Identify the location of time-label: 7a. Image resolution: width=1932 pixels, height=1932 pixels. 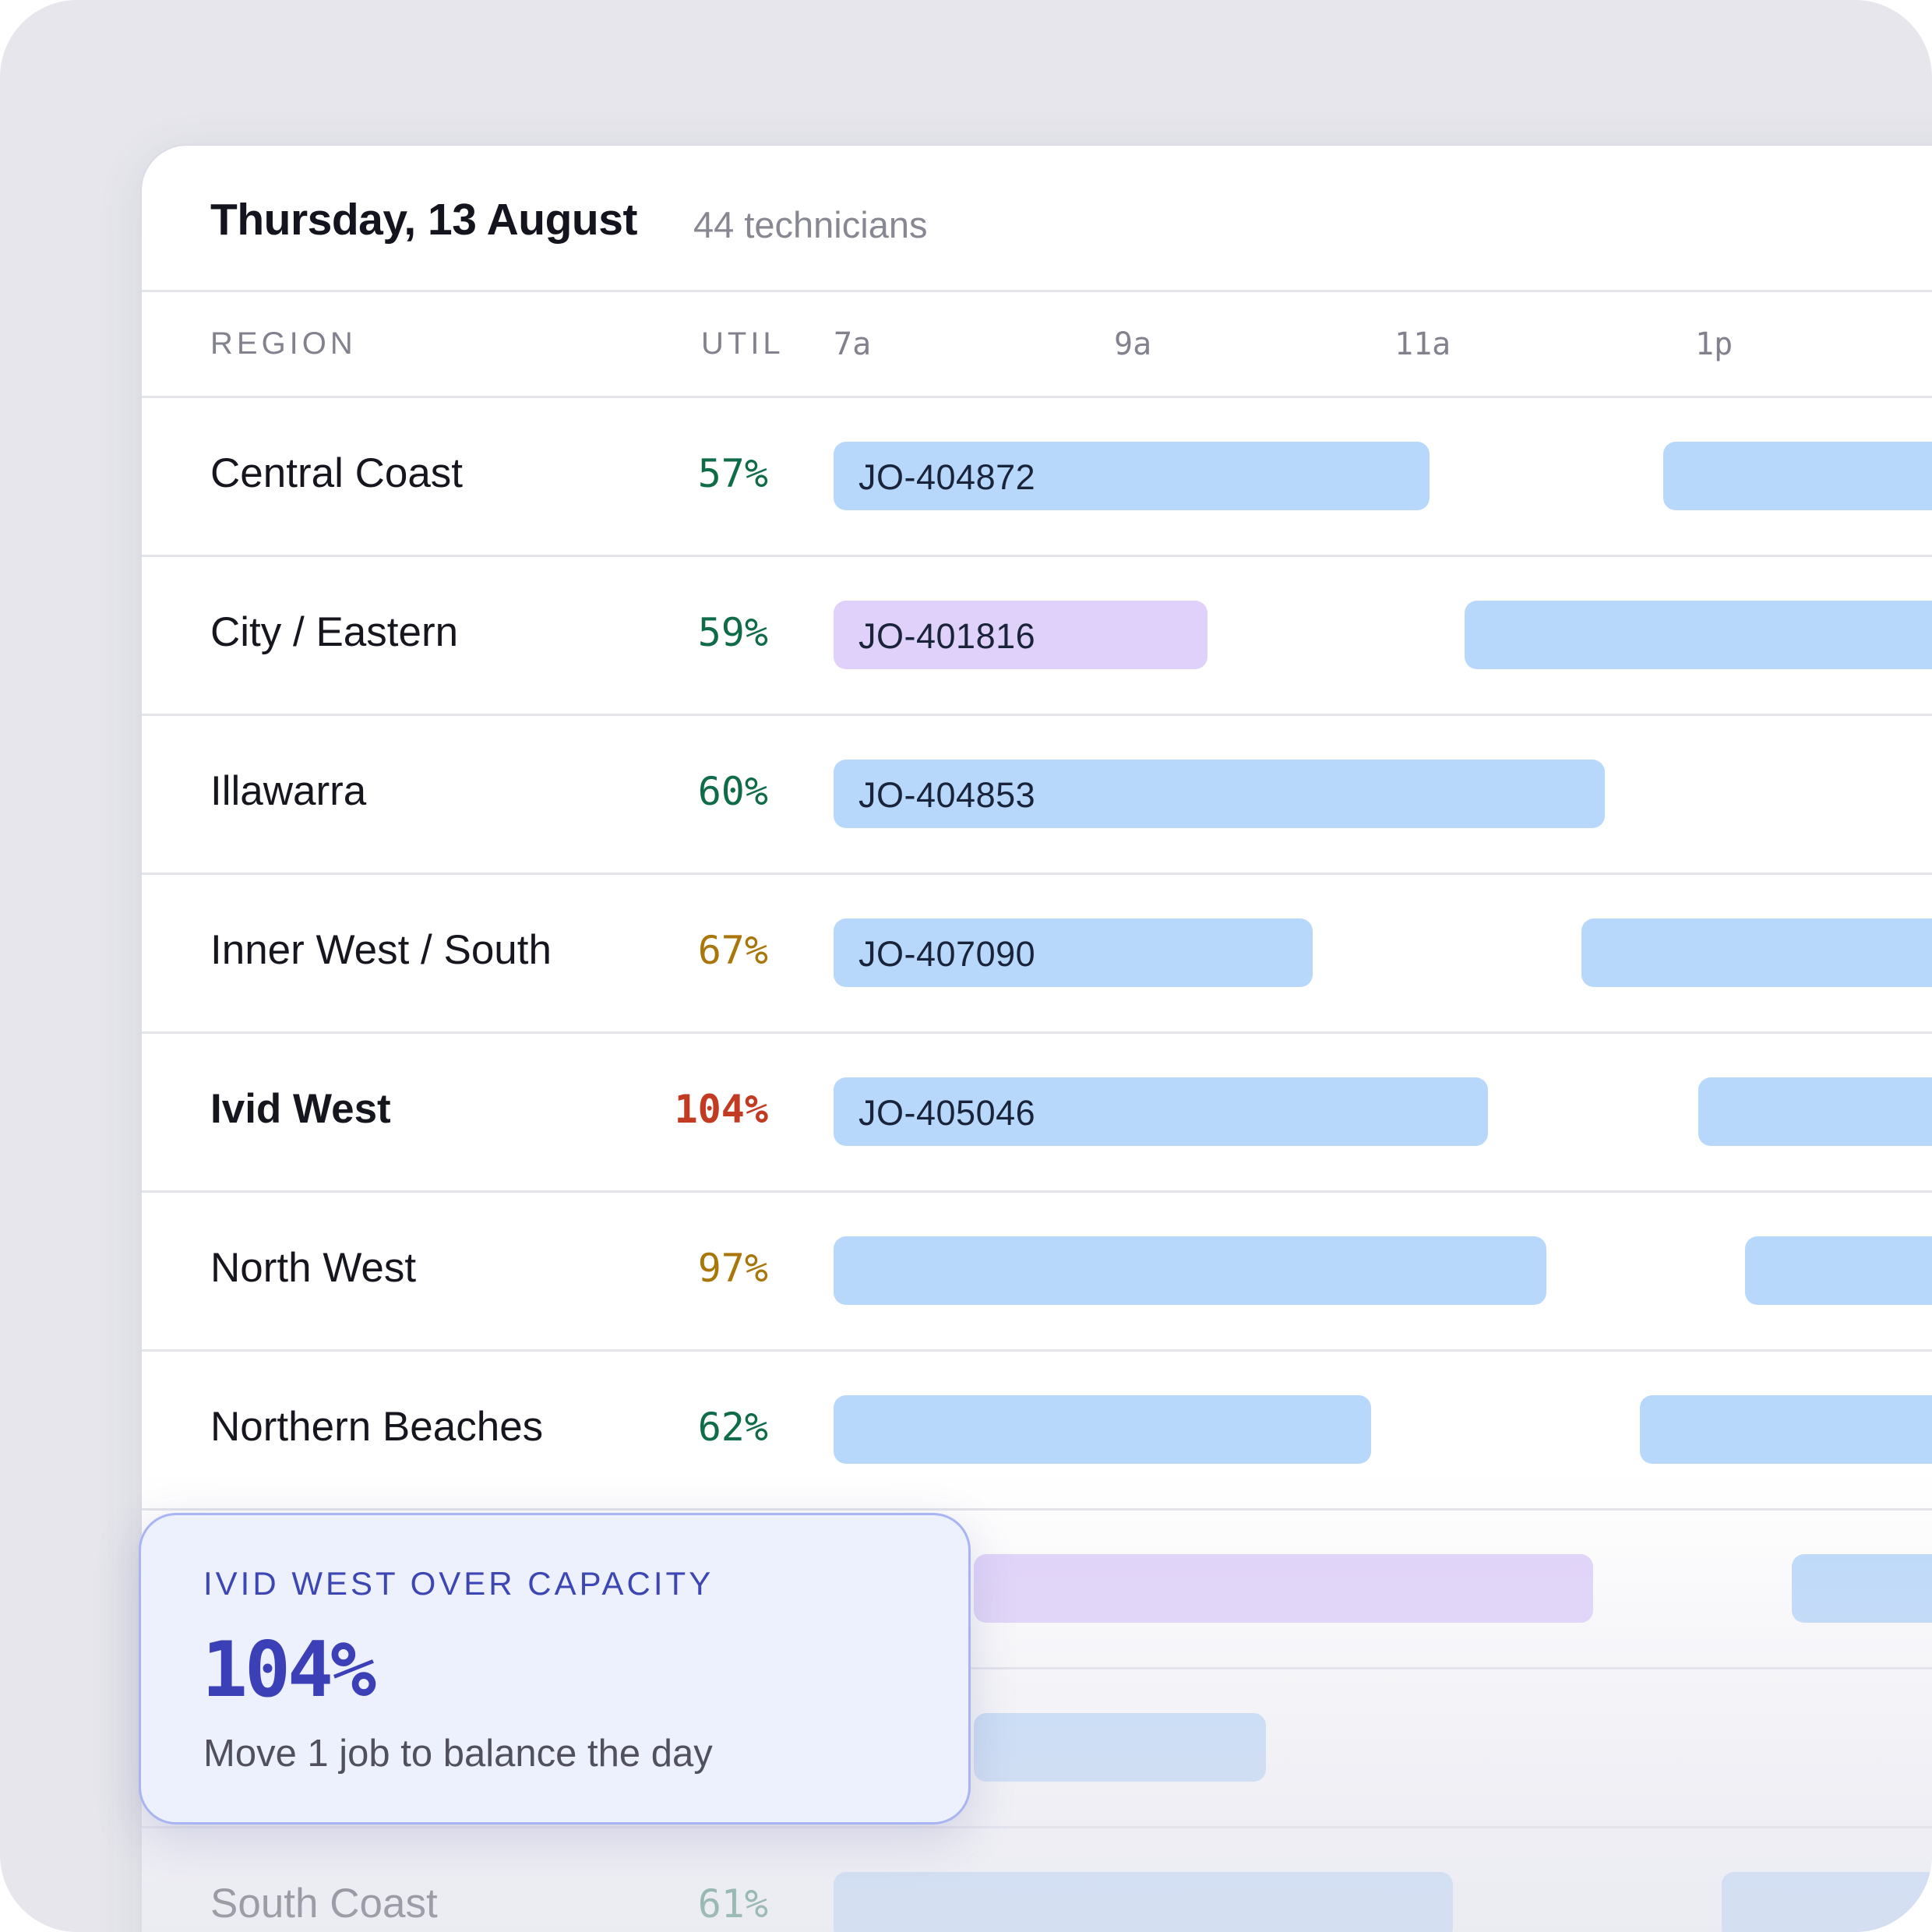
(853, 344).